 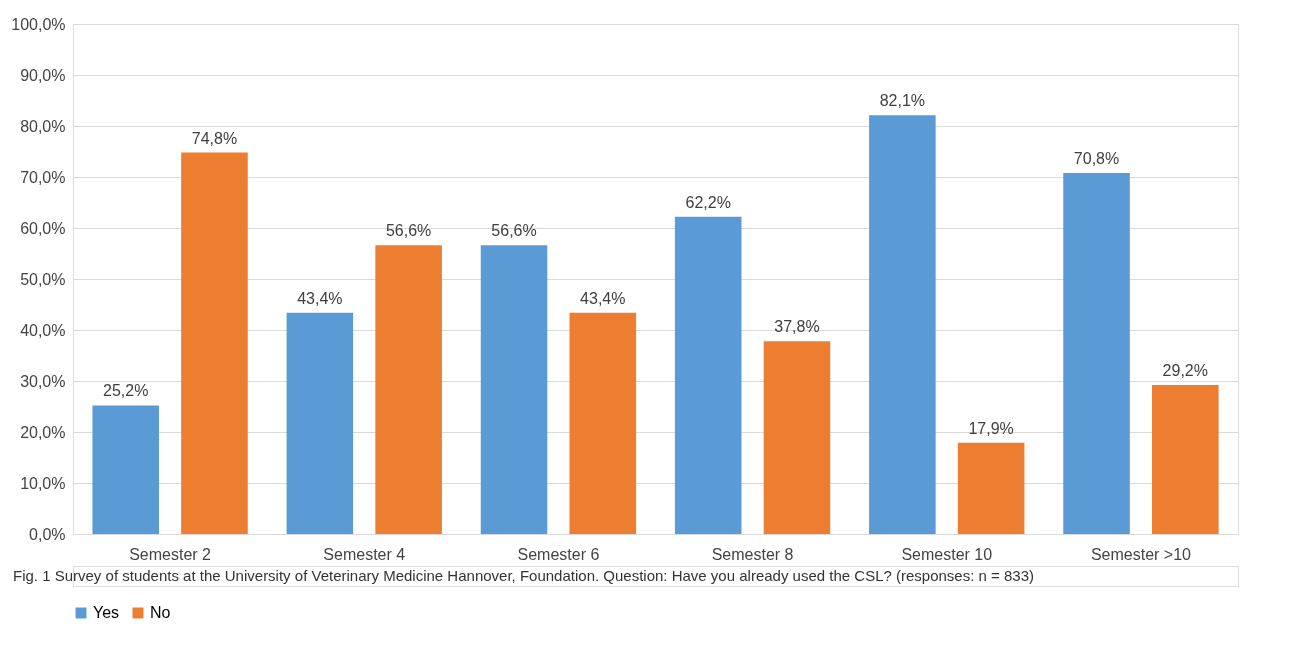 I want to click on y-tick-label: 90,0%, so click(x=43, y=75).